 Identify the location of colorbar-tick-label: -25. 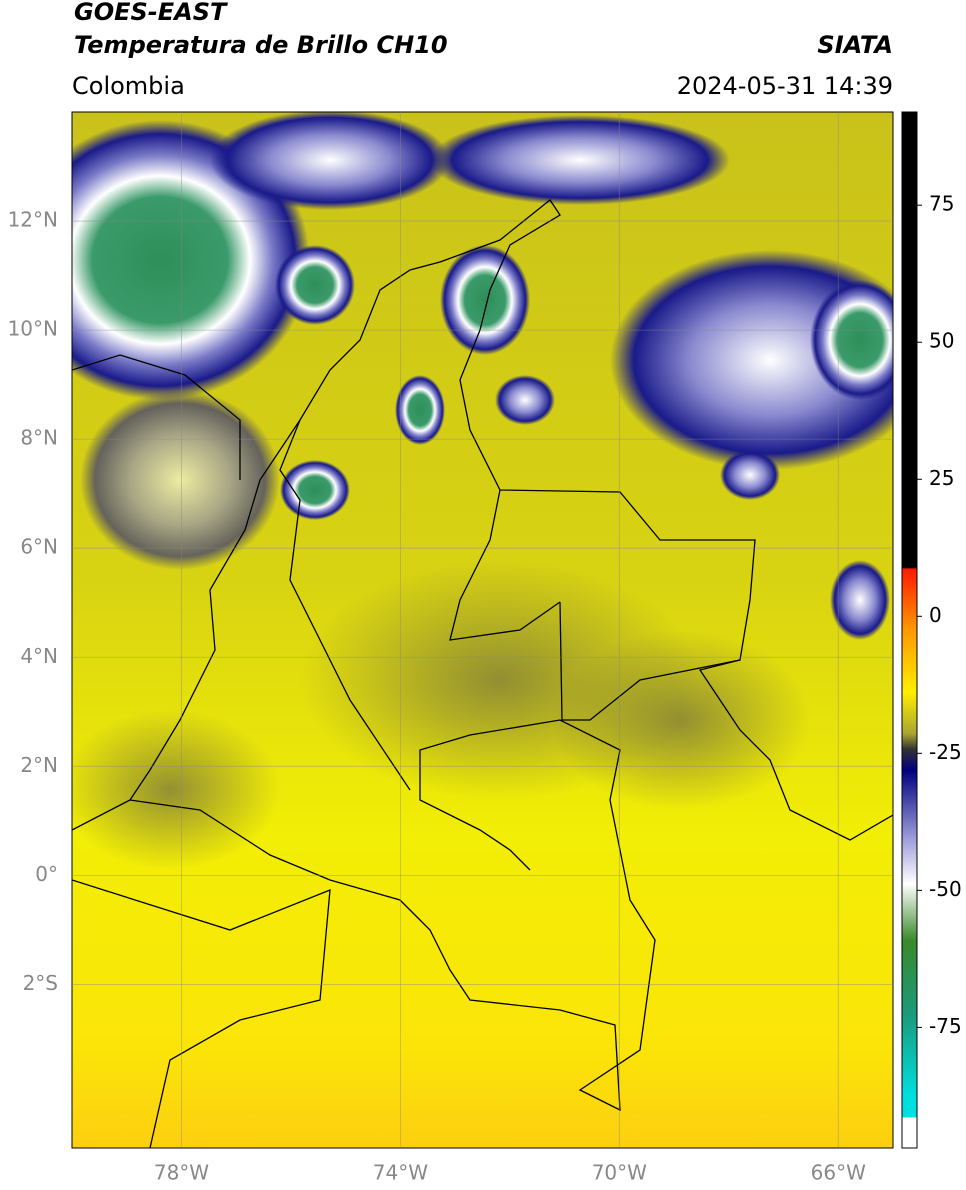
(945, 752).